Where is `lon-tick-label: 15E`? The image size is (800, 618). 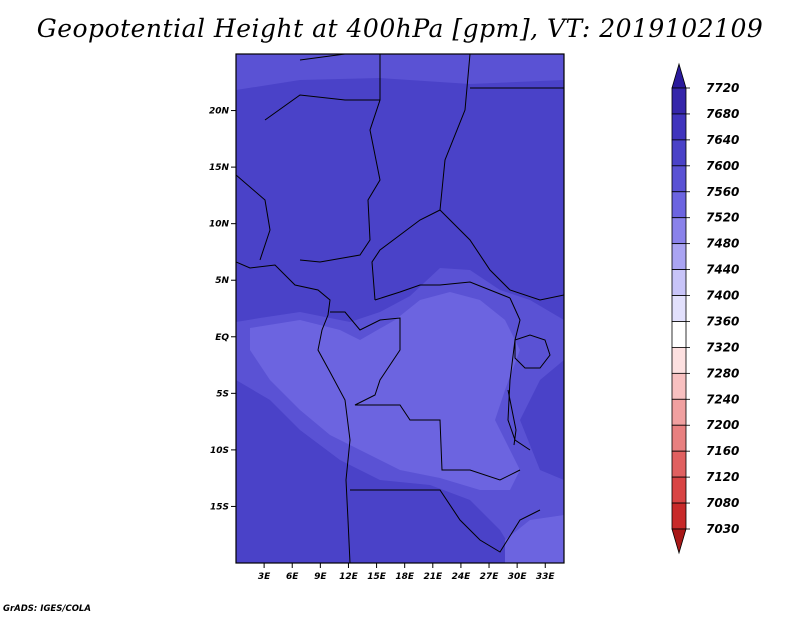
lon-tick-label: 15E is located at coordinates (377, 577).